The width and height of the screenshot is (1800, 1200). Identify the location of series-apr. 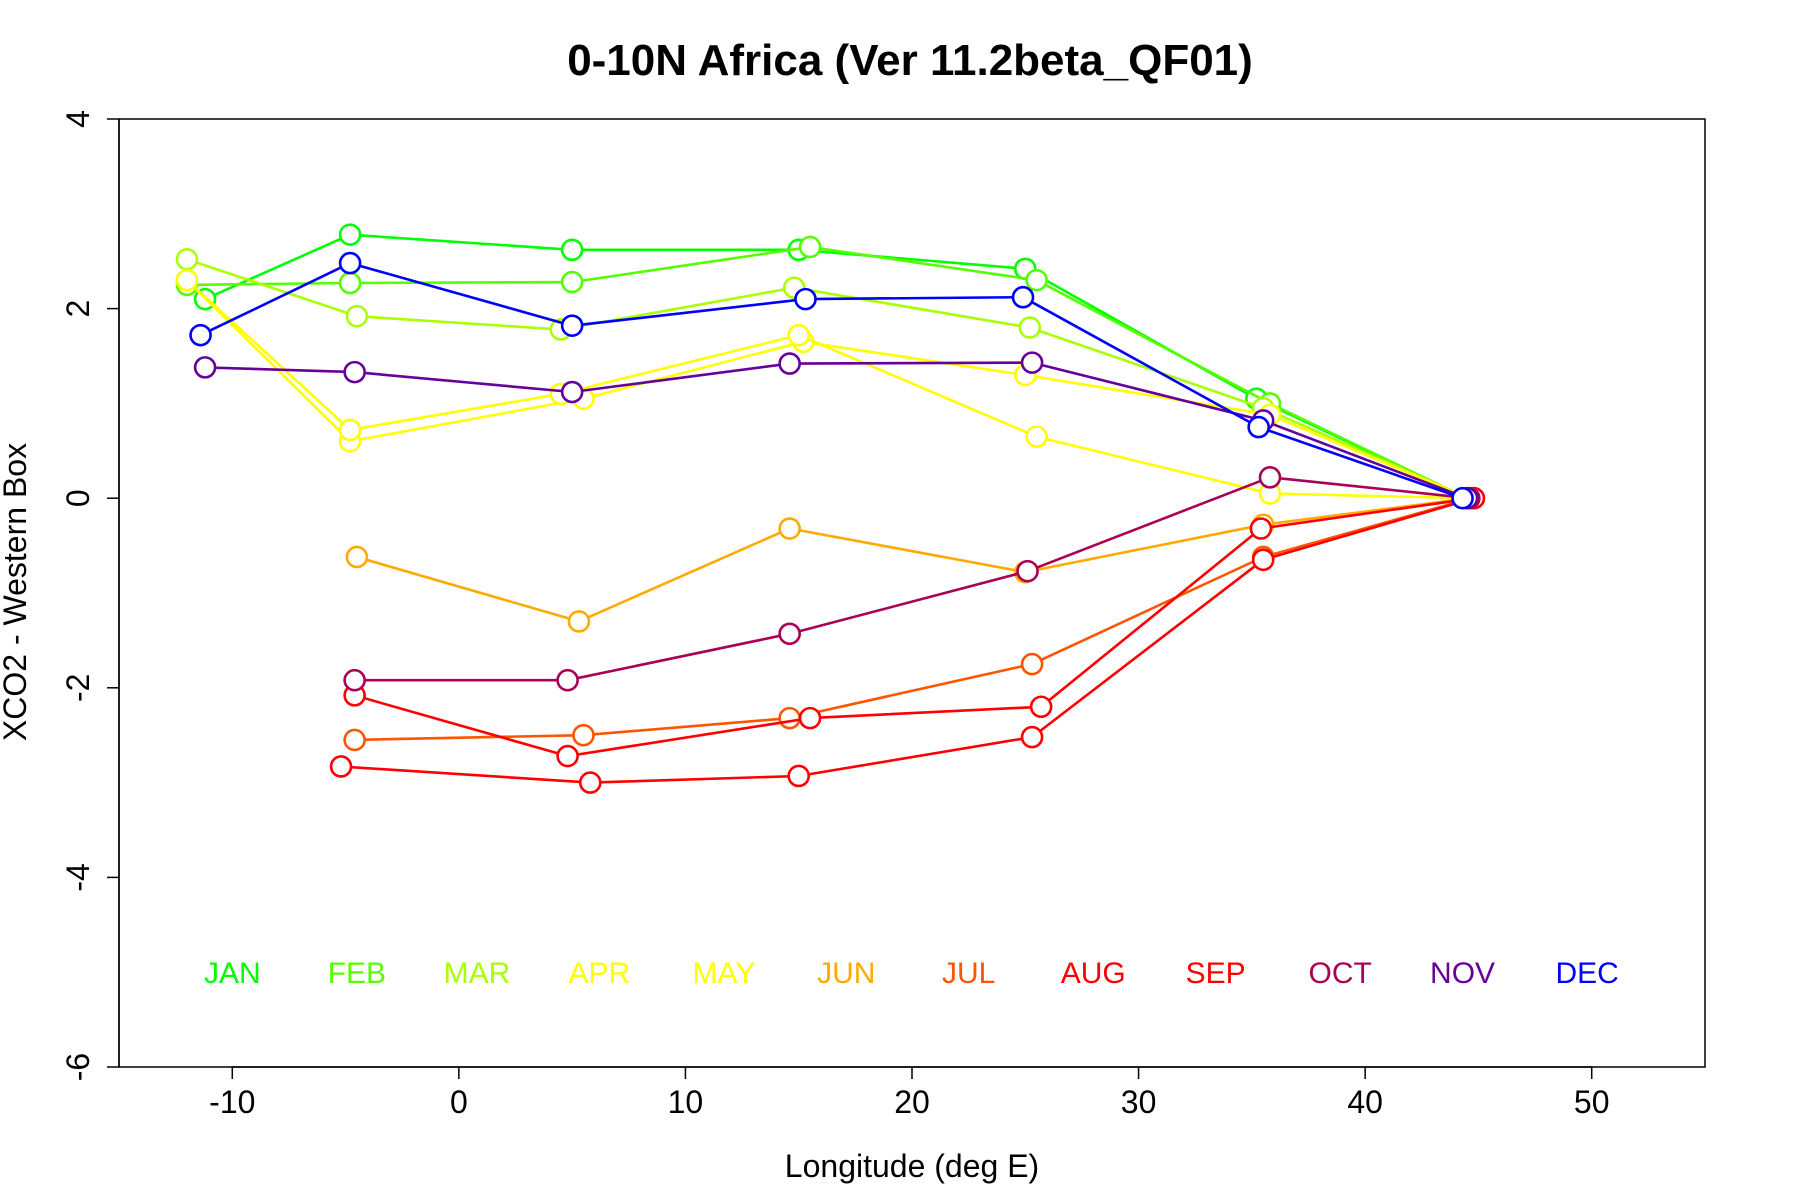
(828, 389).